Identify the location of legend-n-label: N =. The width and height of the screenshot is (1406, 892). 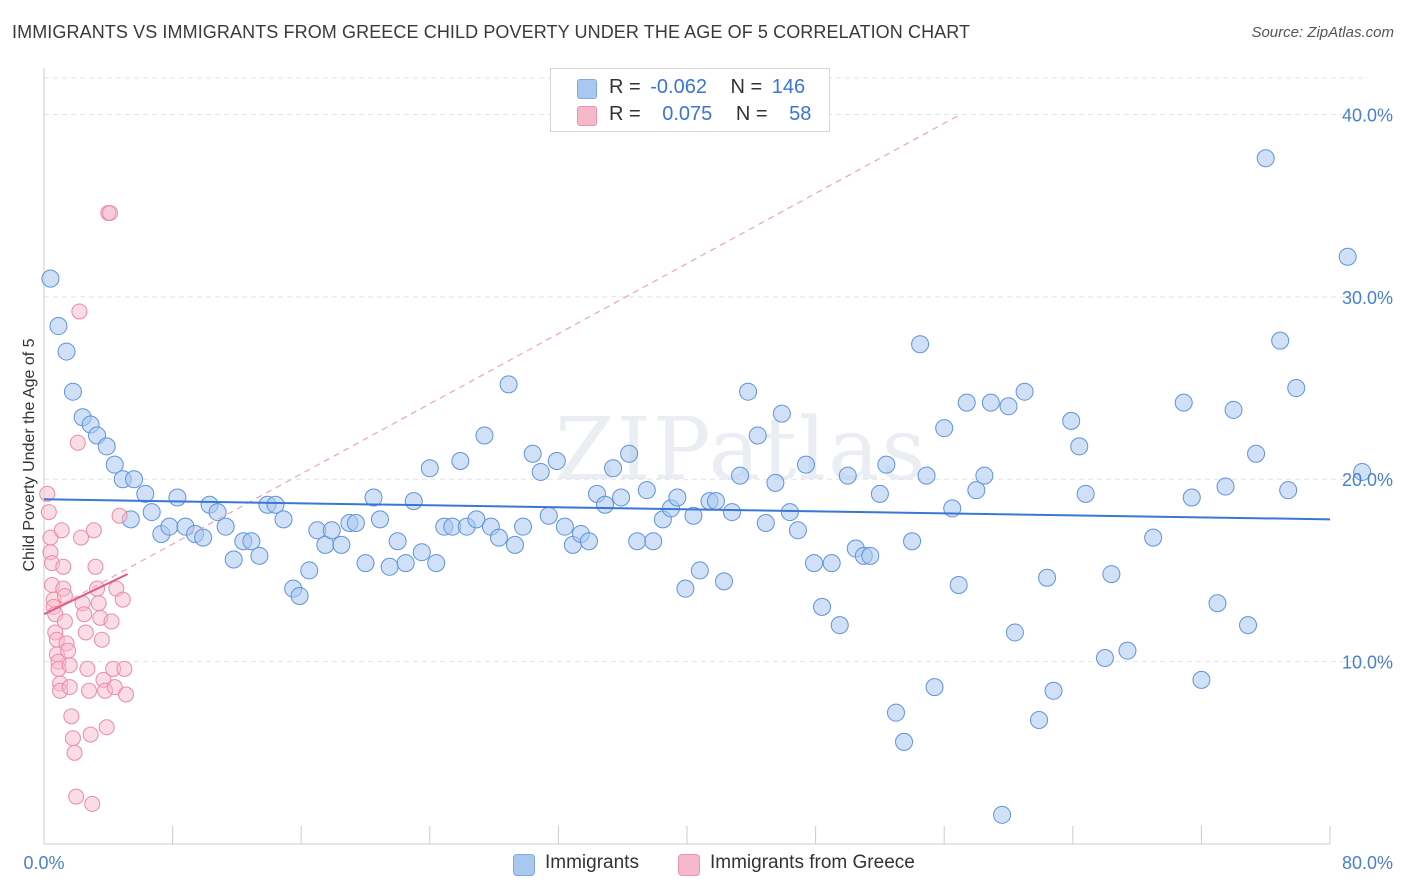
(751, 114).